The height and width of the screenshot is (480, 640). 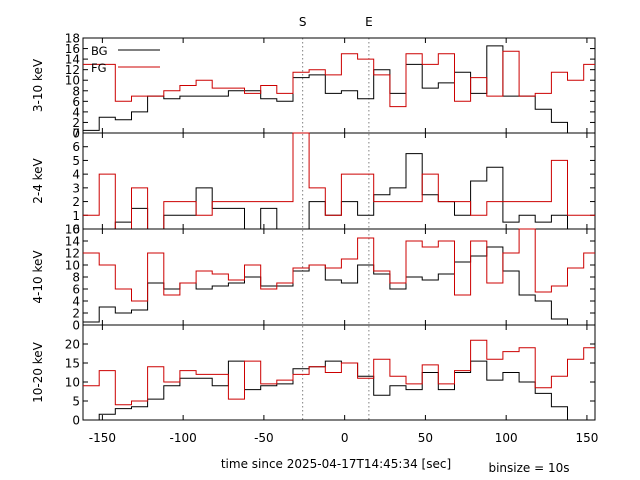 I want to click on y-tick-label: 7, so click(x=76, y=134).